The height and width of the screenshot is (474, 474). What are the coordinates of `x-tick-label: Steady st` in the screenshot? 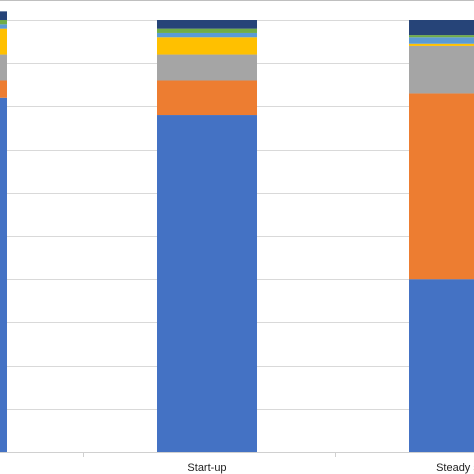 It's located at (455, 468).